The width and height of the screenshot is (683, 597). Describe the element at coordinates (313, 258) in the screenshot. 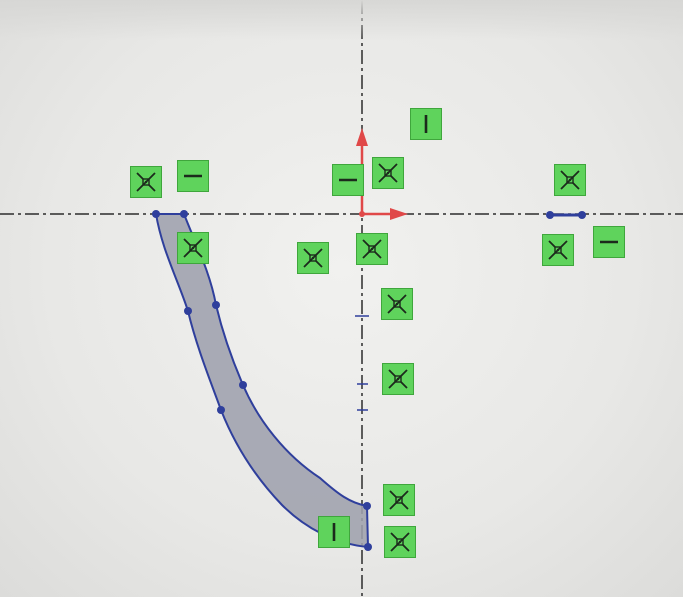

I see `coincident-relation-origin-b` at that location.